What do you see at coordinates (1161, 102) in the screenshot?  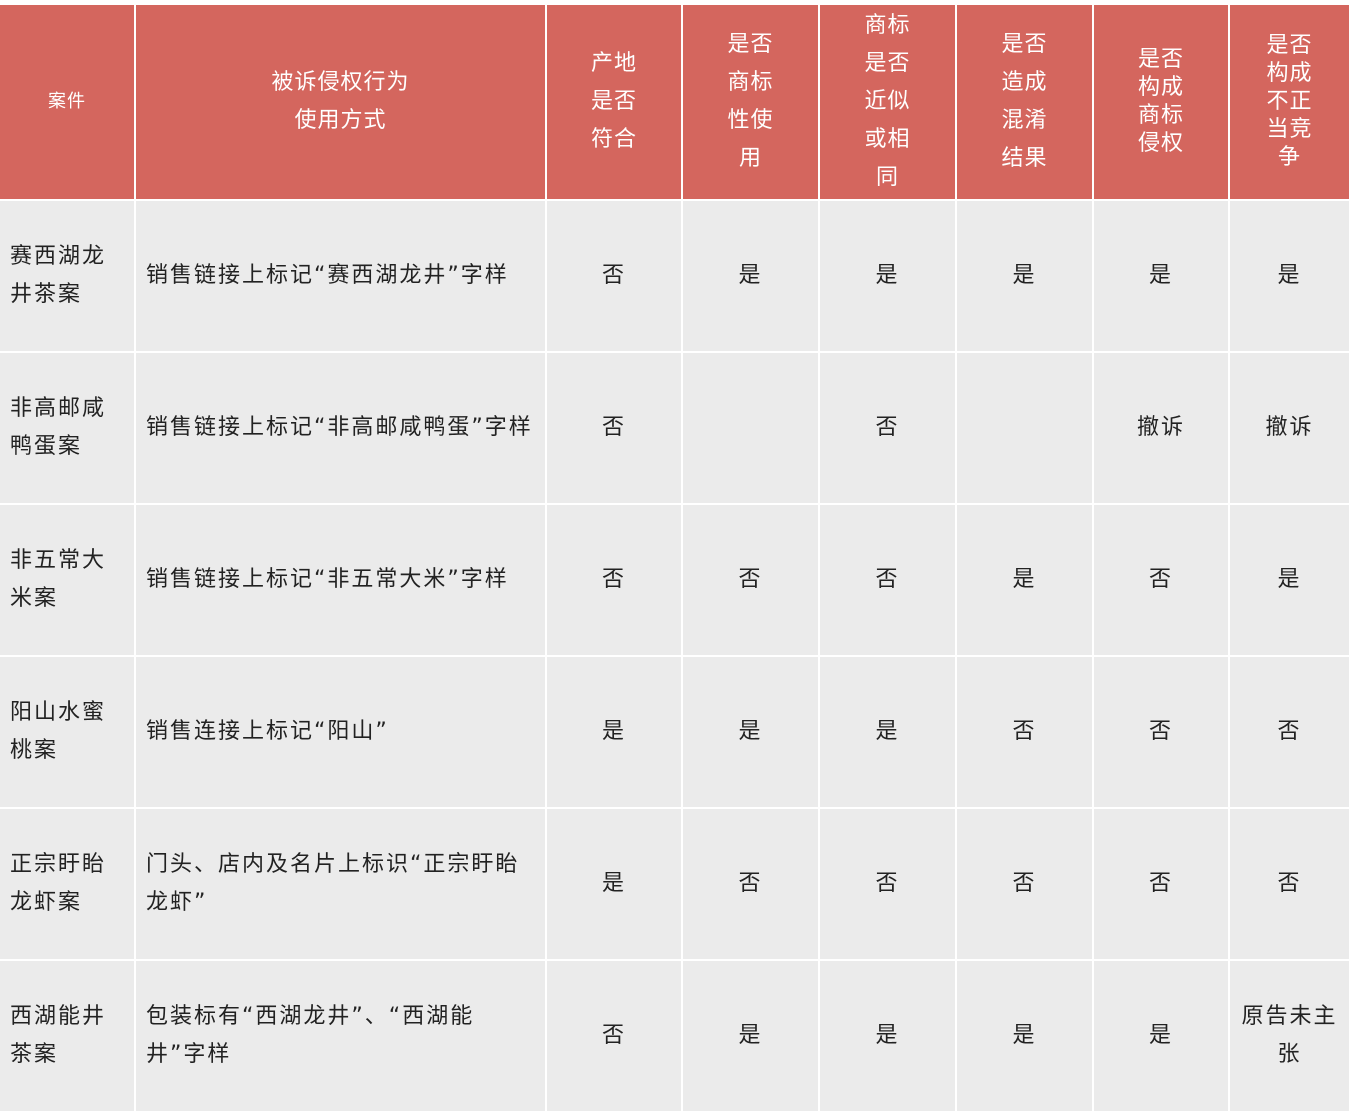 I see `header-trademark-infringement: 是否 构成 商标 侵权` at bounding box center [1161, 102].